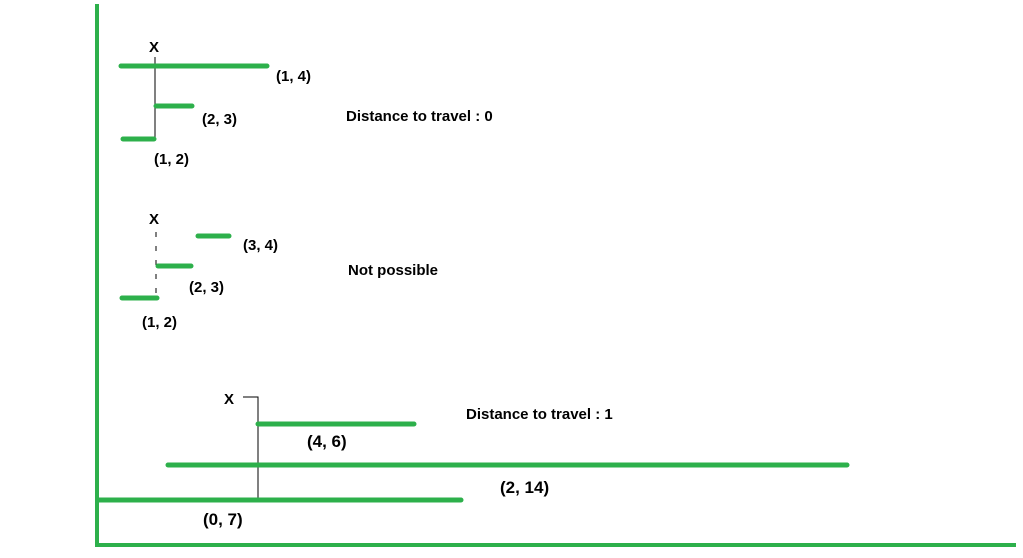  I want to click on example-2-start-marker: X, so click(154, 219).